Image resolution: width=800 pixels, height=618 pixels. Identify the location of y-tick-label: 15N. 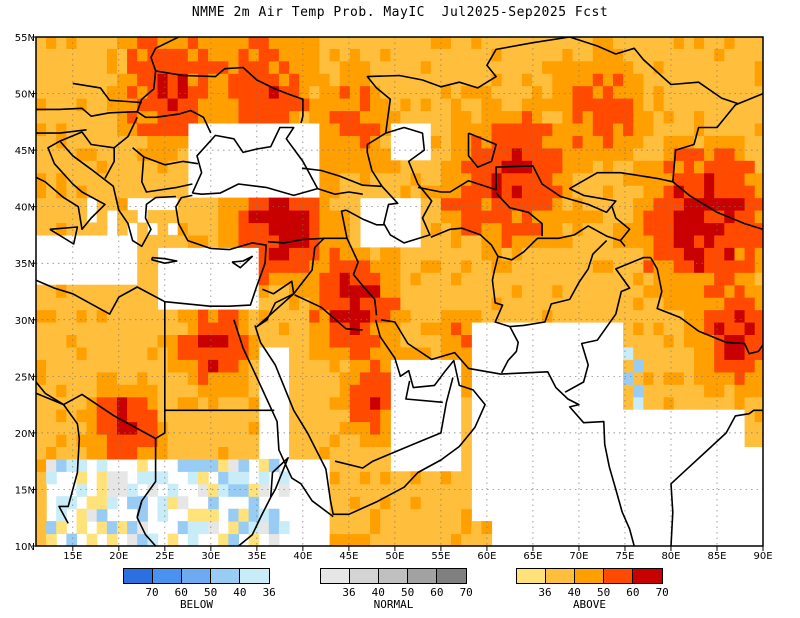
(25, 490).